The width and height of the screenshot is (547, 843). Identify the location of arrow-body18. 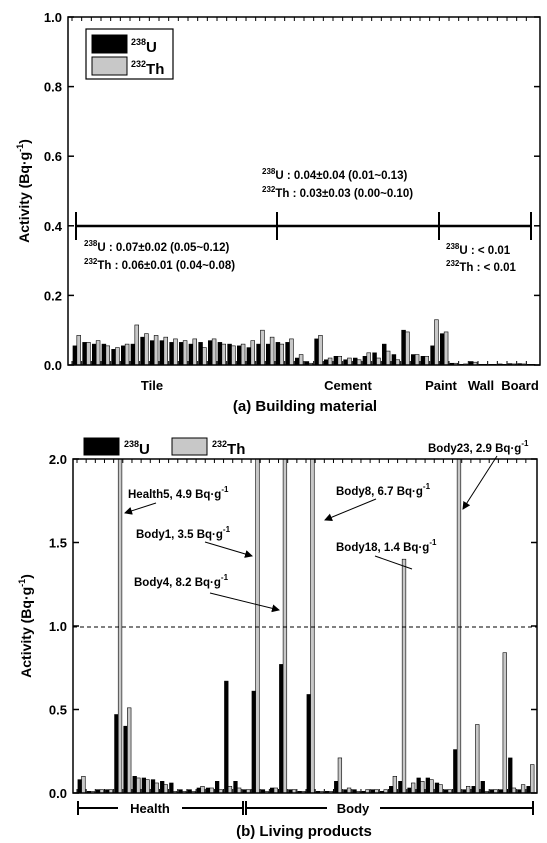
(393, 562).